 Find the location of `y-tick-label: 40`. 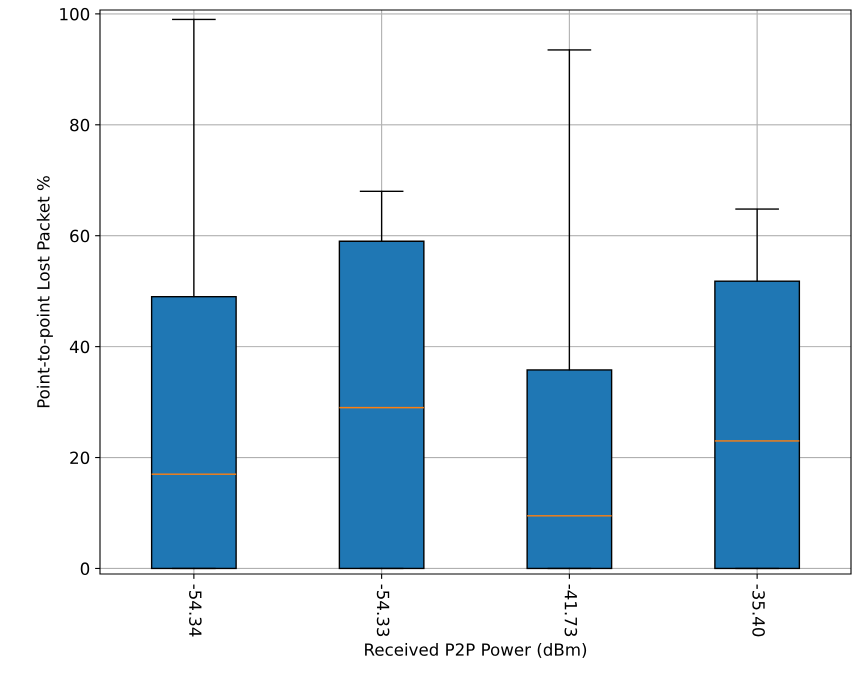

y-tick-label: 40 is located at coordinates (80, 347).